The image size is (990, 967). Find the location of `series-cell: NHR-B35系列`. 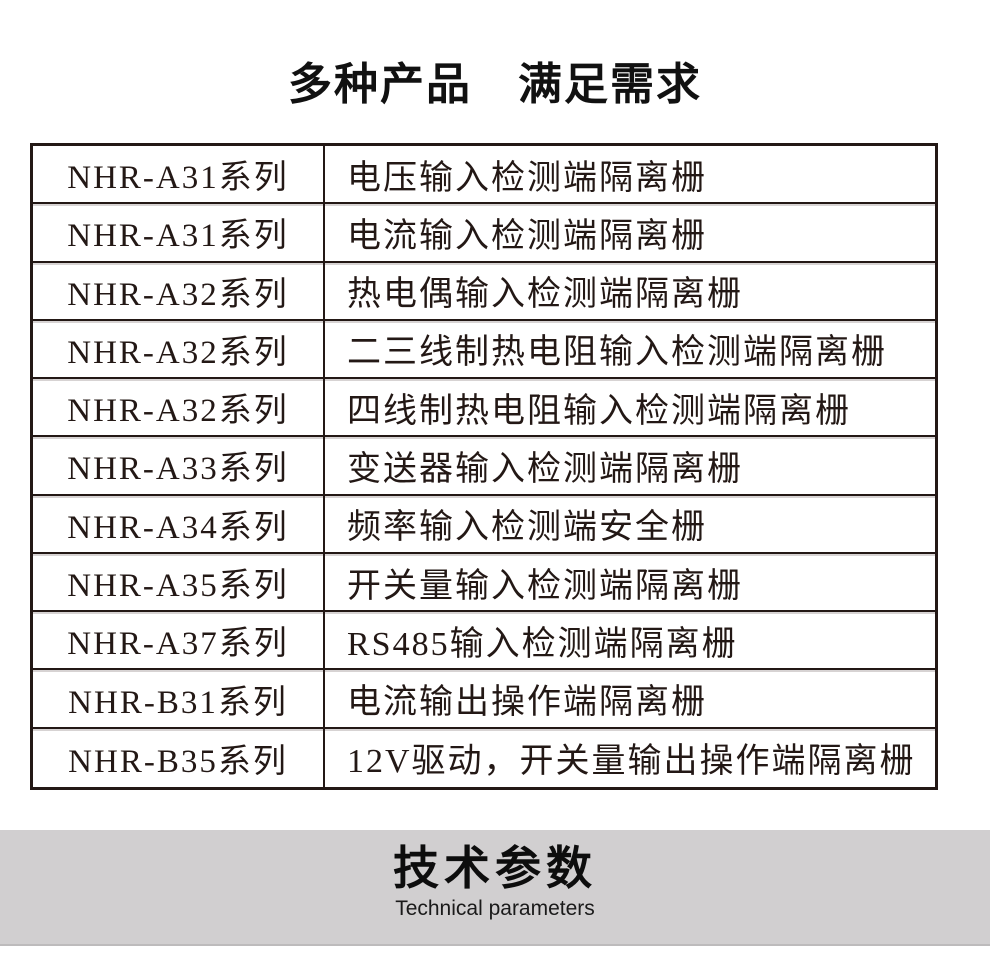

series-cell: NHR-B35系列 is located at coordinates (179, 757).